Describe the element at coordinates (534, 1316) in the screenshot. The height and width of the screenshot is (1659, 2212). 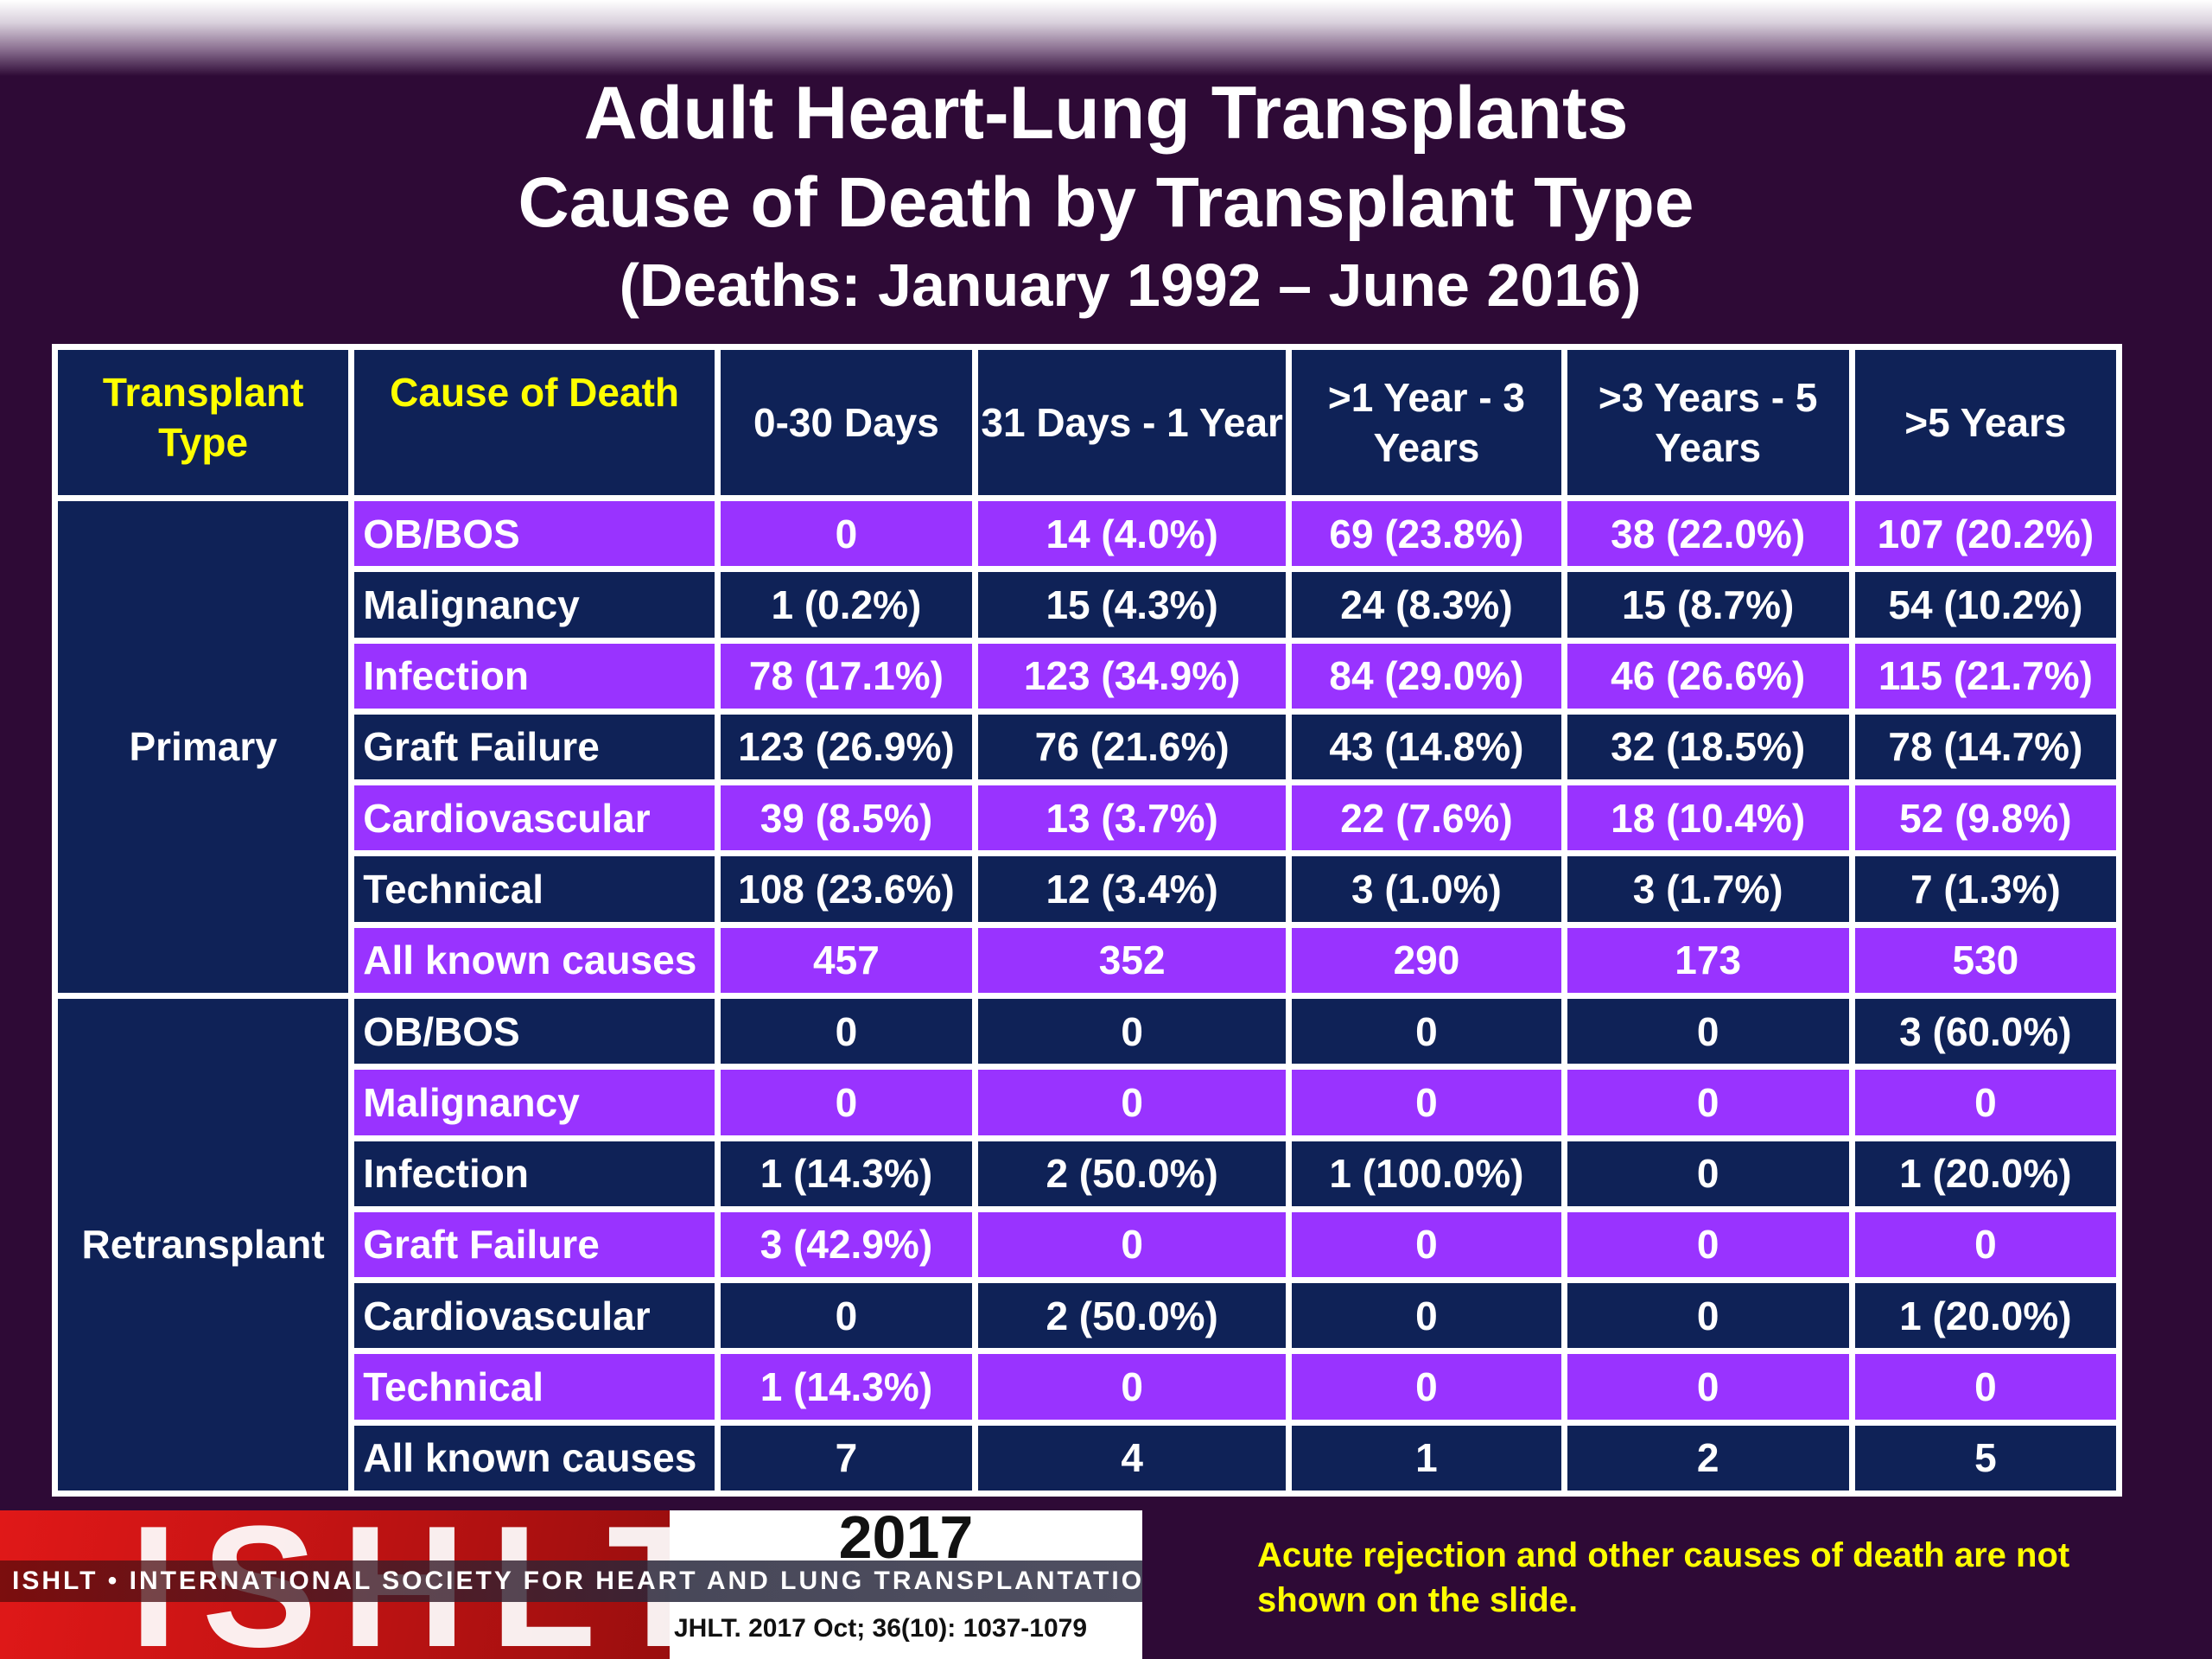
I see `cause-cell: Cardiovascular` at that location.